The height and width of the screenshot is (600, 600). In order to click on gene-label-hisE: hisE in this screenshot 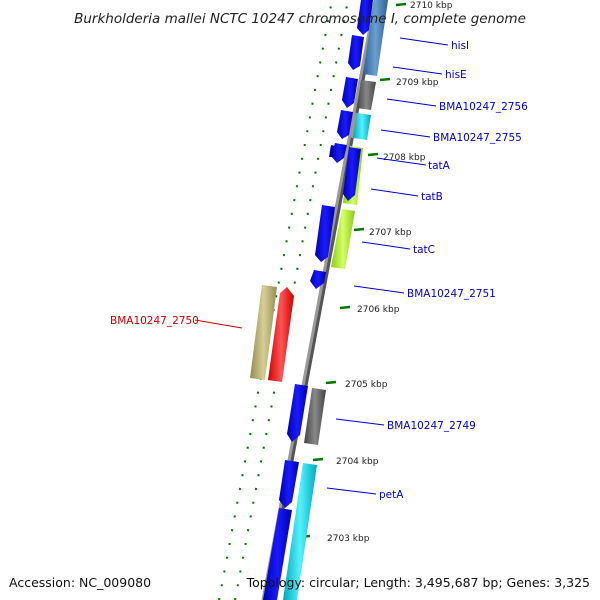, I will do `click(456, 75)`.